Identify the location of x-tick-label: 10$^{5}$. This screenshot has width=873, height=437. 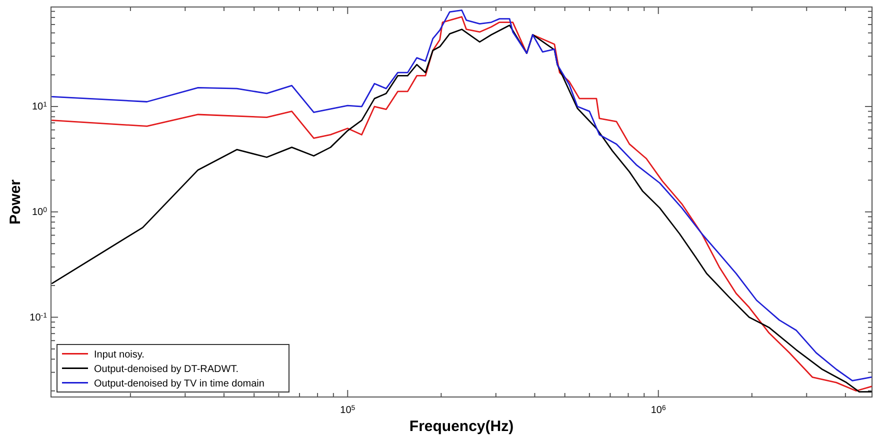
(348, 410).